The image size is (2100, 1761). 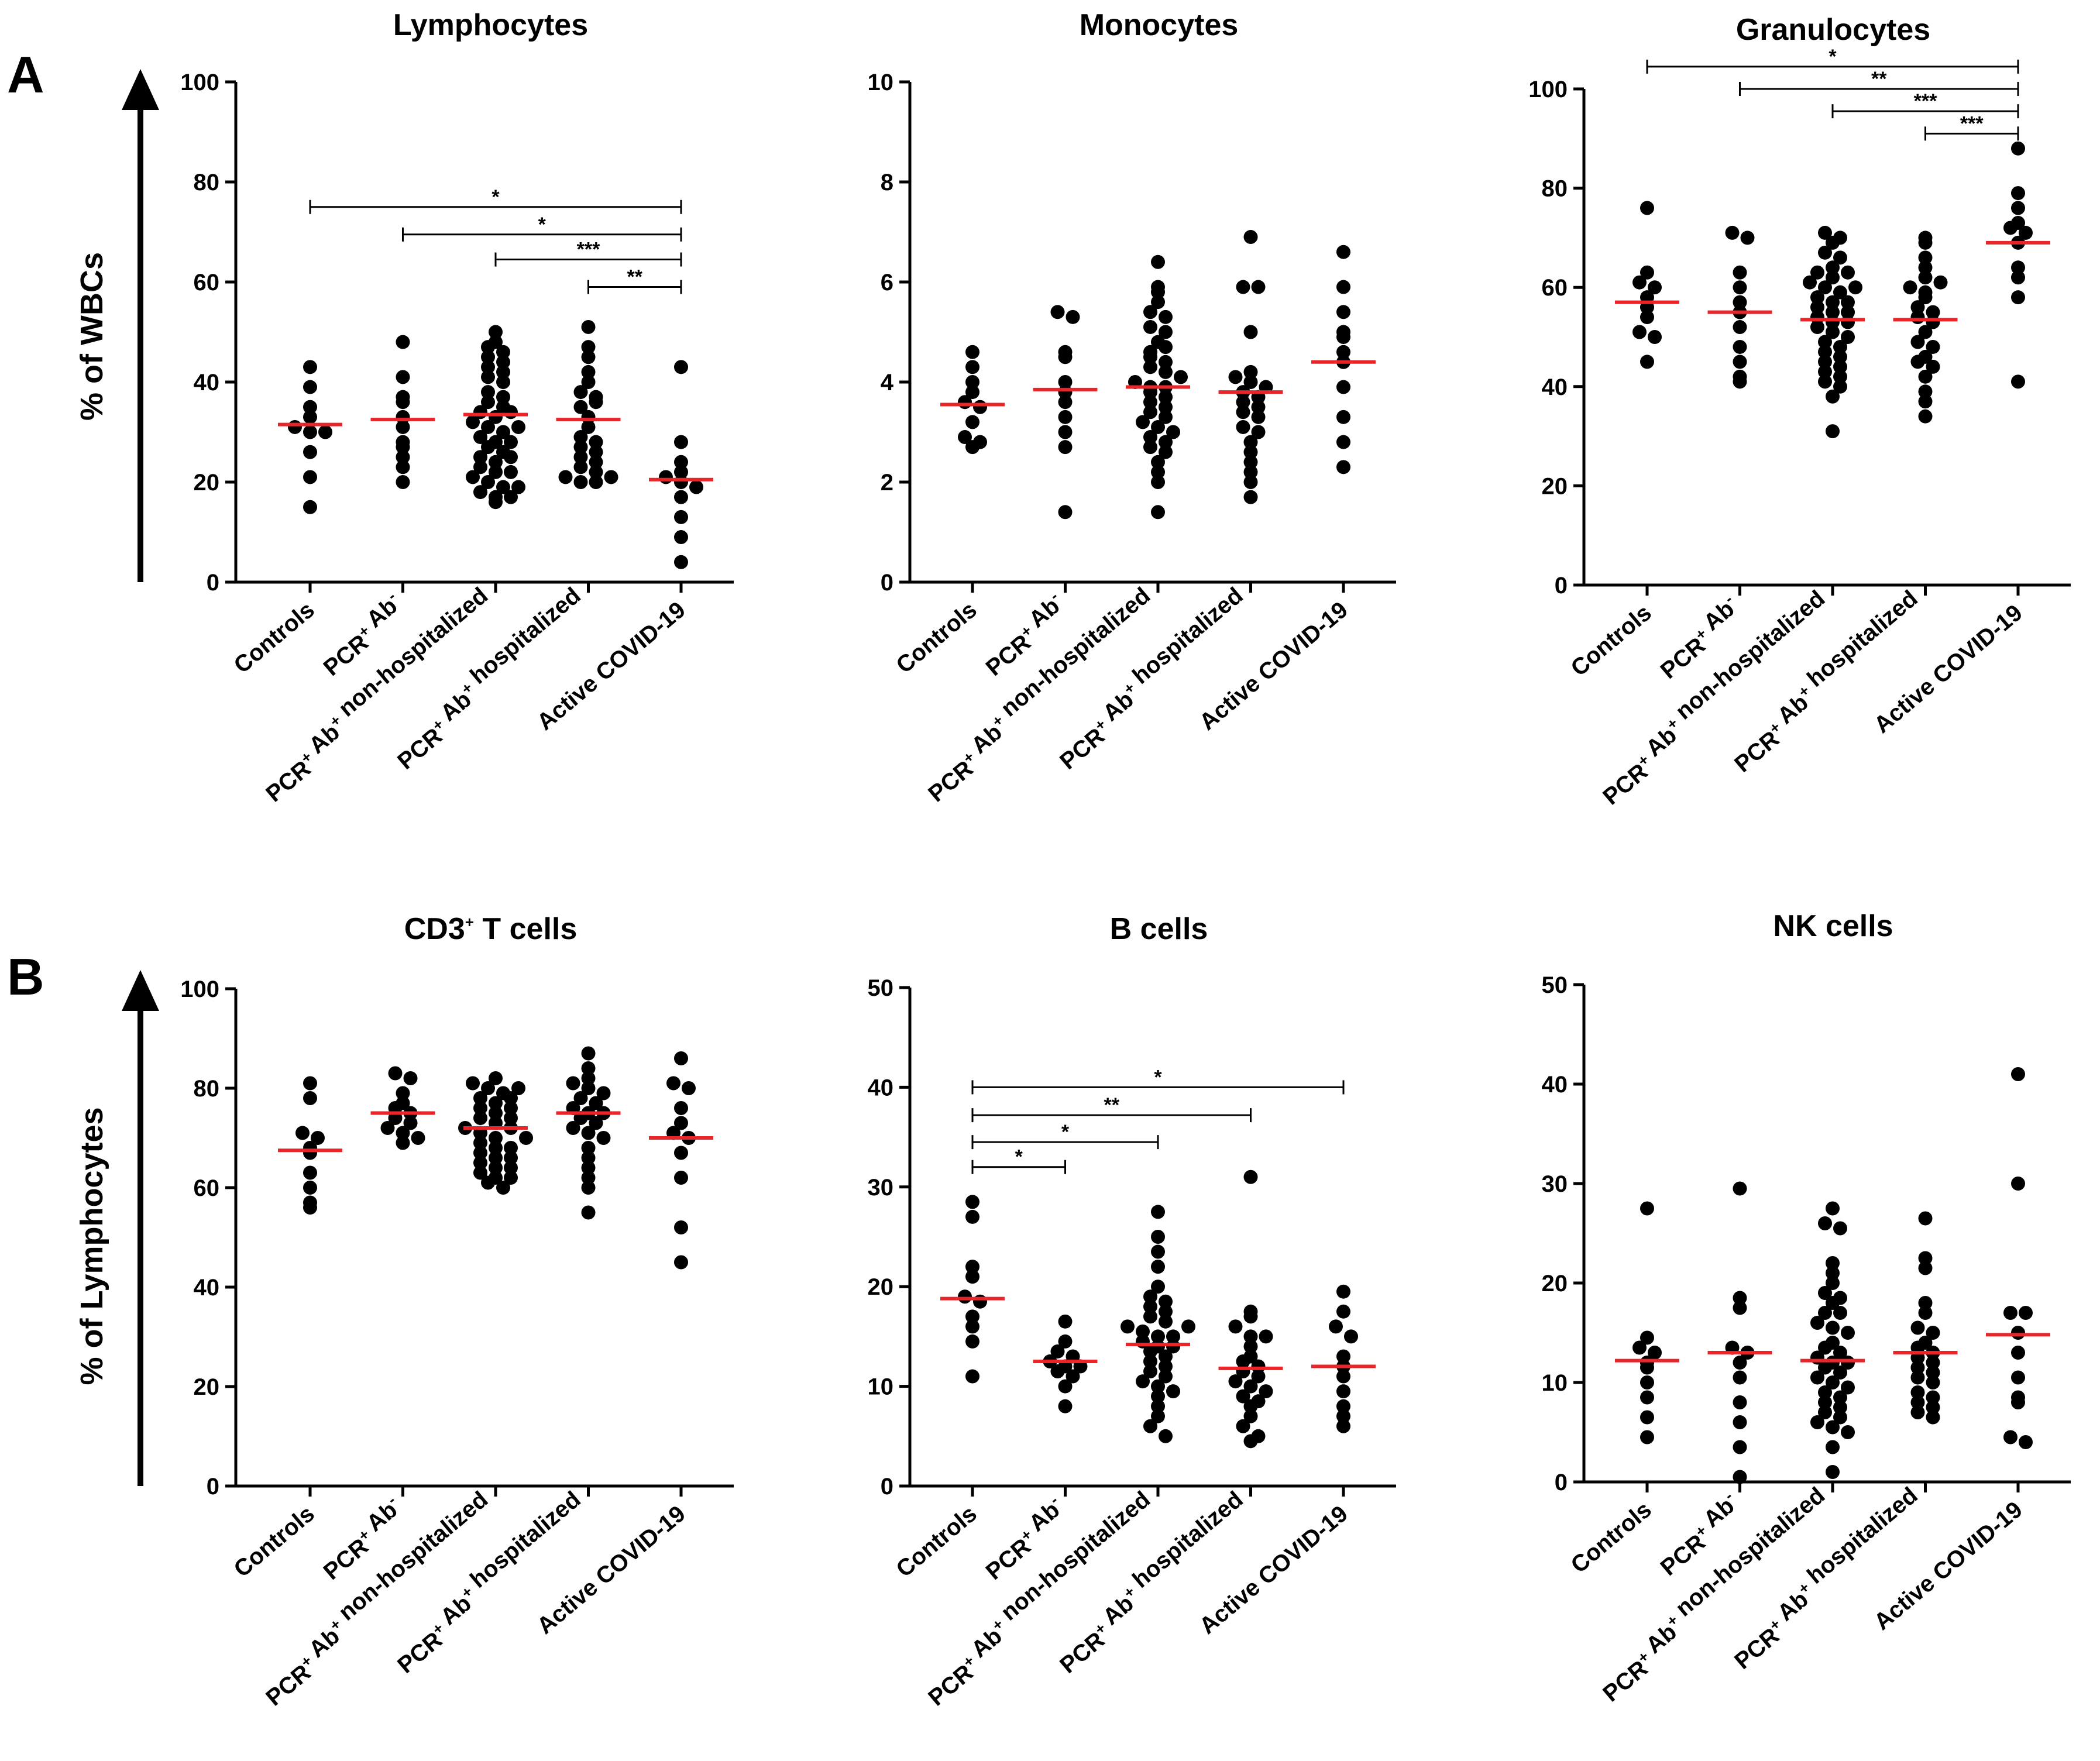 I want to click on y-tick-label: 60, so click(x=207, y=1188).